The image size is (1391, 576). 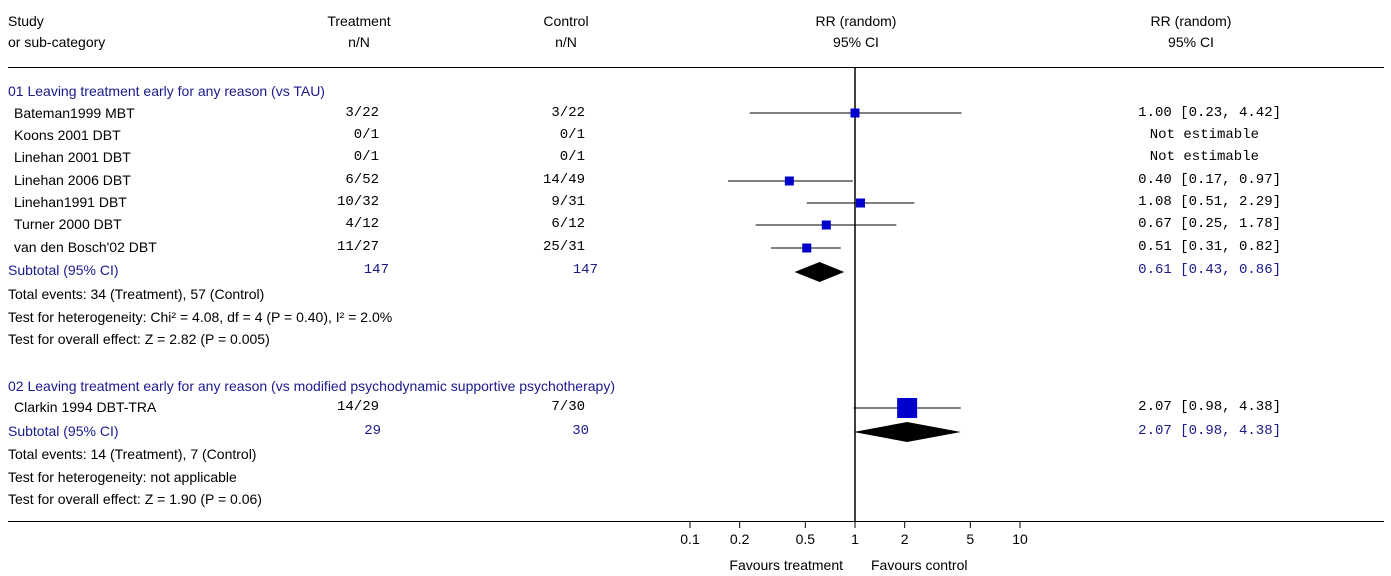 I want to click on study-name: Bateman1999 MBT, so click(x=74, y=113).